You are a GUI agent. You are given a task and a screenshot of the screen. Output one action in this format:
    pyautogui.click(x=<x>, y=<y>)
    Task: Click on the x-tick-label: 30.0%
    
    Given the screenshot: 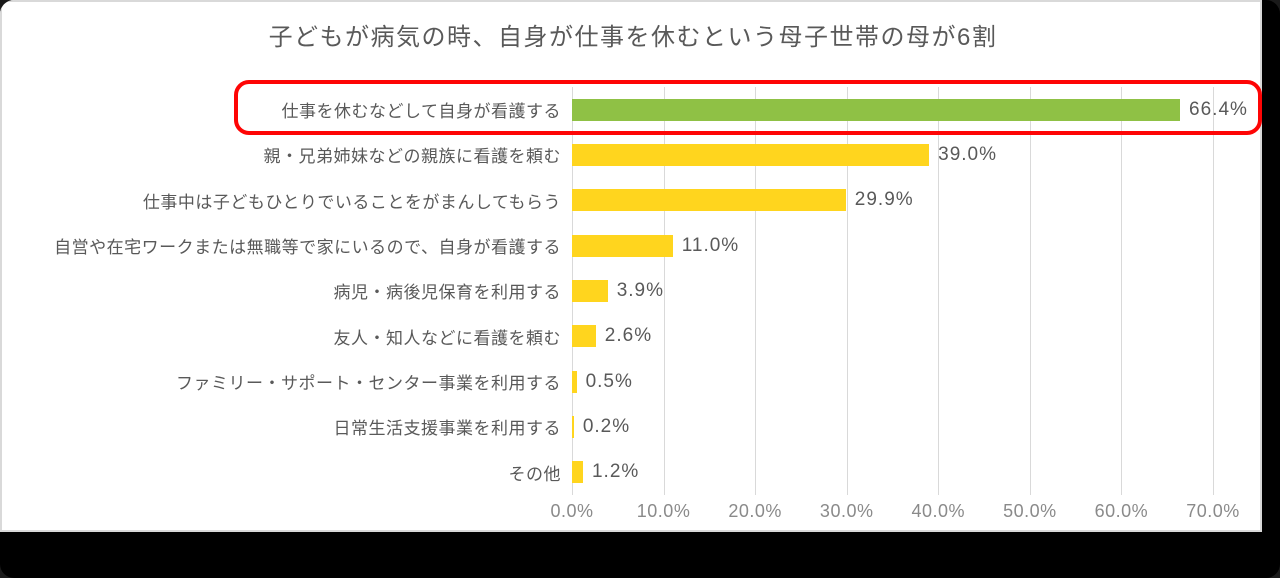 What is the action you would take?
    pyautogui.click(x=846, y=511)
    